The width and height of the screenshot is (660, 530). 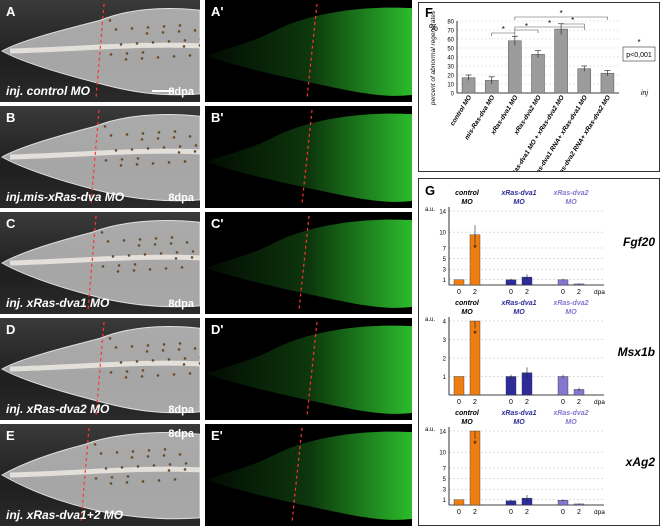 I want to click on panel-letter: E', so click(x=217, y=435).